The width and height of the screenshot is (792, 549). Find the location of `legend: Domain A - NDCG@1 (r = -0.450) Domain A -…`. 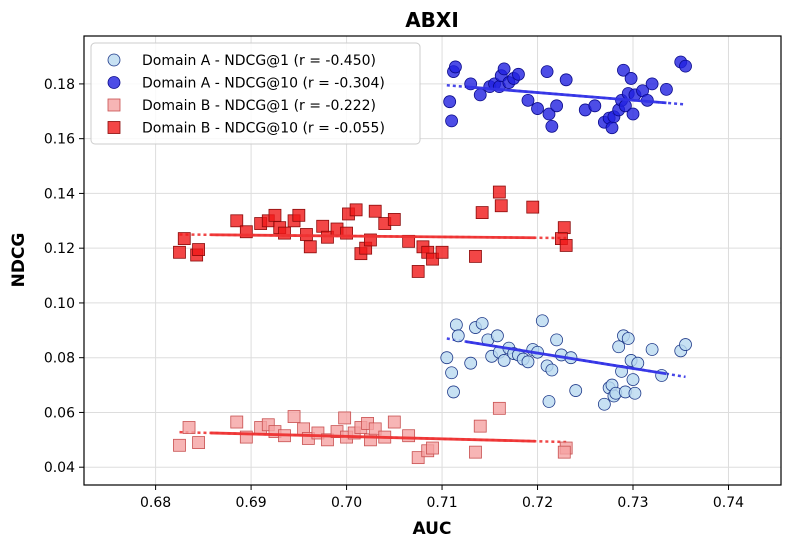

legend: Domain A - NDCG@1 (r = -0.450) Domain A -… is located at coordinates (255, 93).